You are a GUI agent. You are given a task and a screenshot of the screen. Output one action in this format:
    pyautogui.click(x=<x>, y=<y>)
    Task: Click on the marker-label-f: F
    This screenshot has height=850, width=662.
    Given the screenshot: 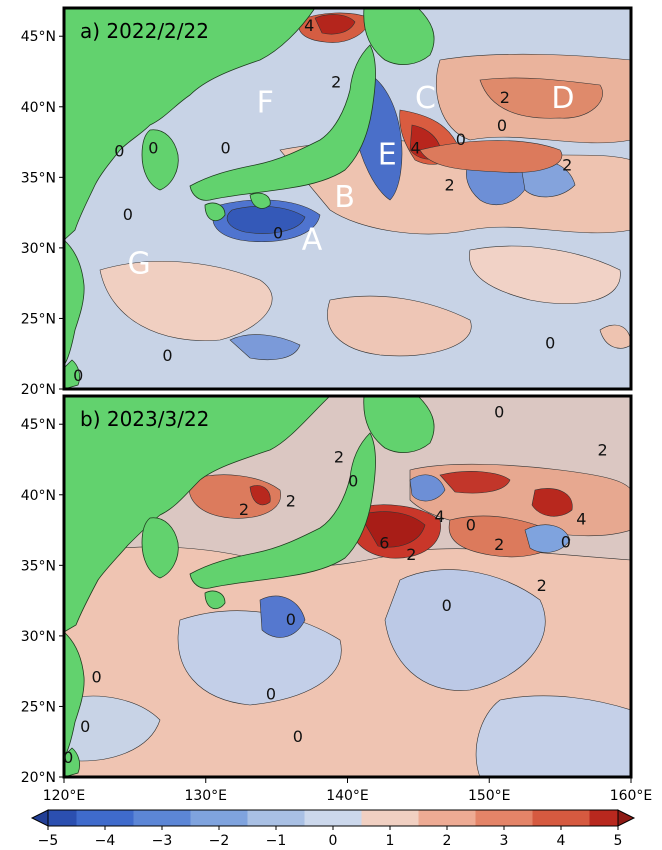 What is the action you would take?
    pyautogui.click(x=265, y=102)
    